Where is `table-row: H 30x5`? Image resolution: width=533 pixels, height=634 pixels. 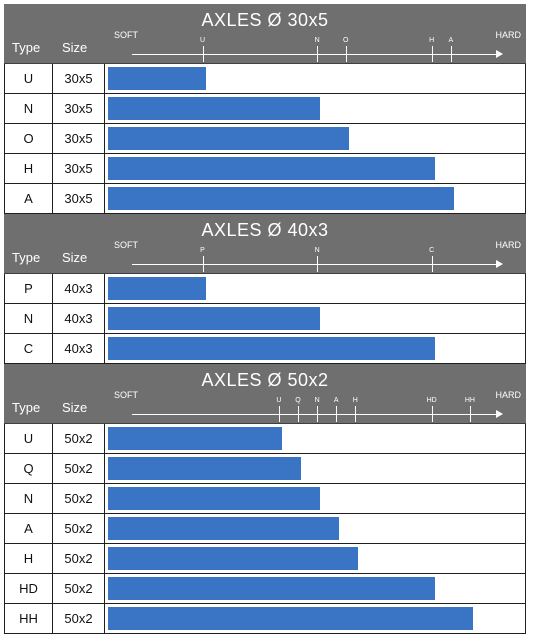 table-row: H 30x5 is located at coordinates (265, 169).